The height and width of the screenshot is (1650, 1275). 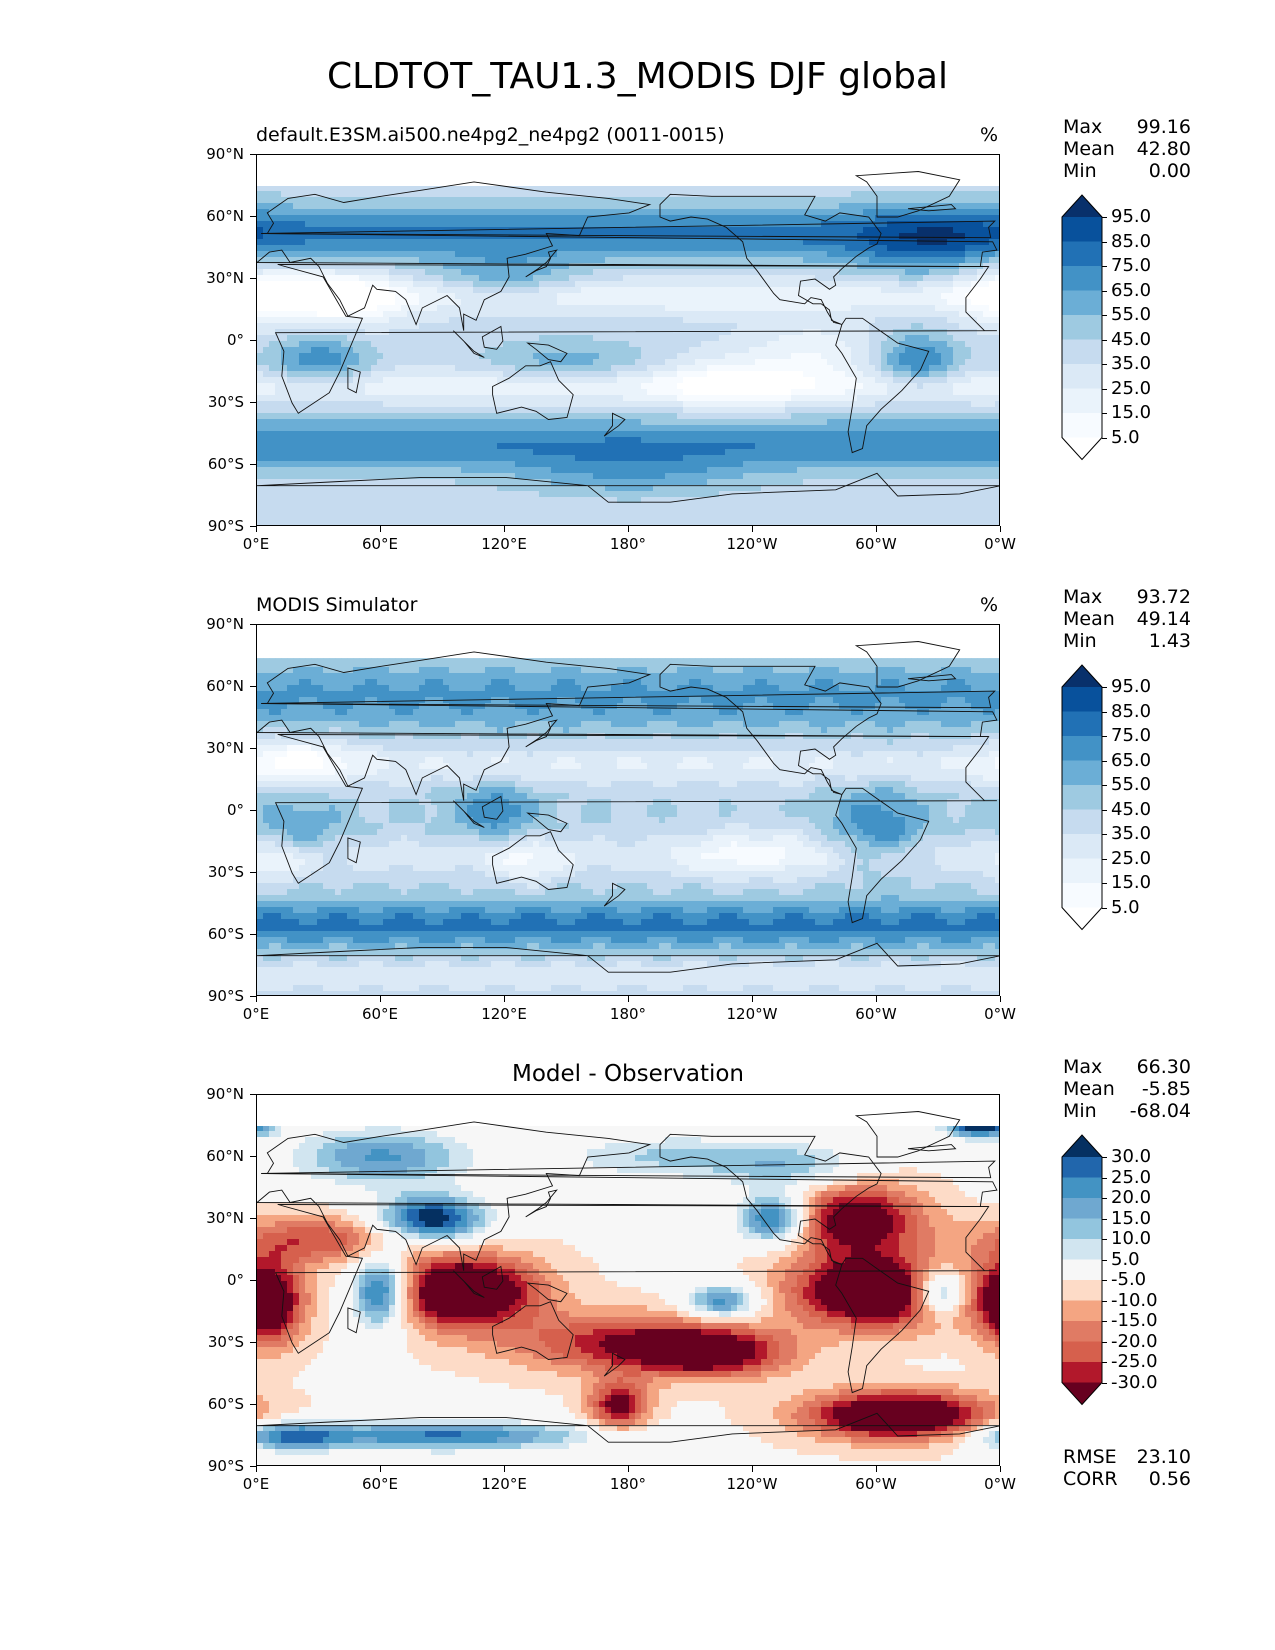 What do you see at coordinates (628, 1014) in the screenshot?
I see `lon-tick-label: 180°` at bounding box center [628, 1014].